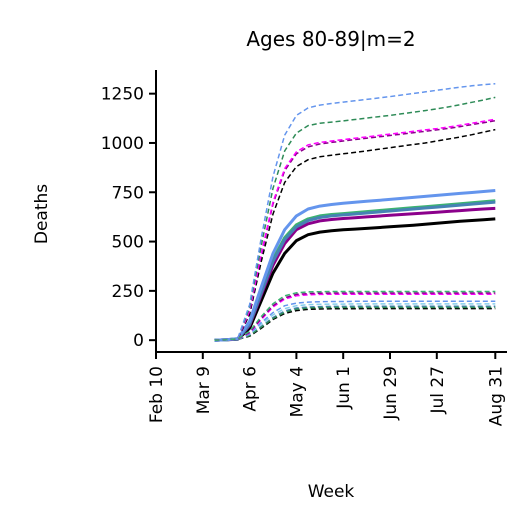  Describe the element at coordinates (128, 243) in the screenshot. I see `y-tick-label-2: 500` at that location.